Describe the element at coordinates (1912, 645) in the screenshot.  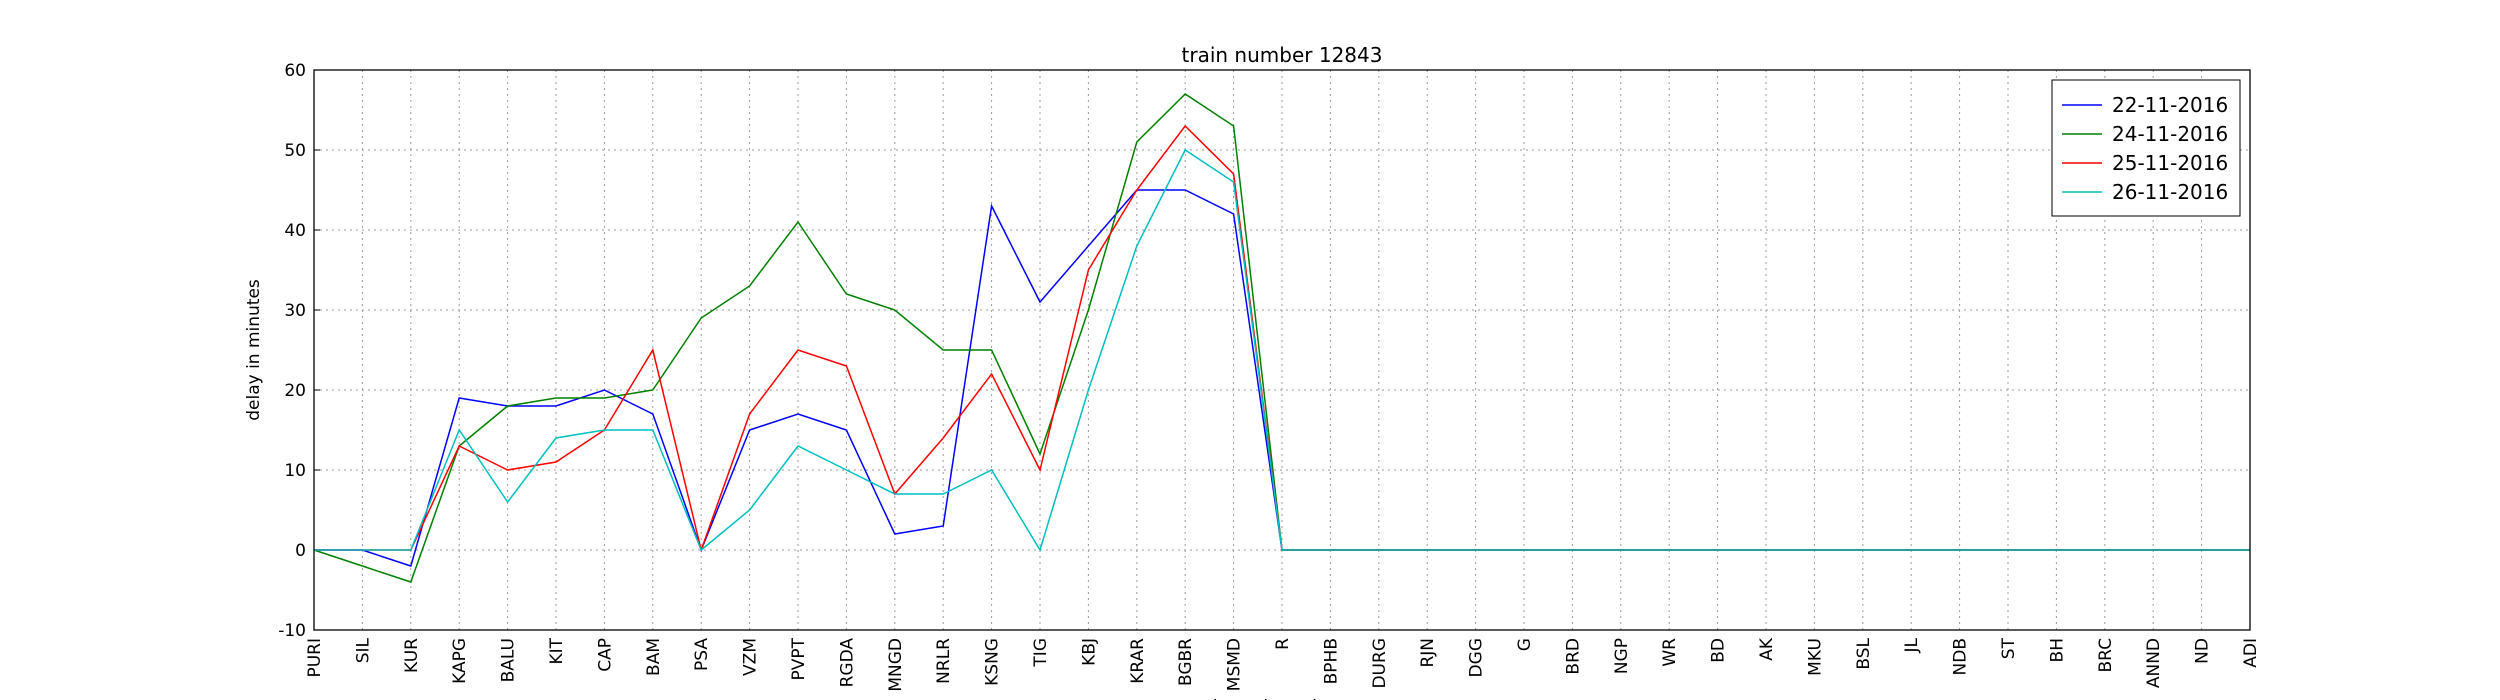
I see `x-tick-label: JL` at that location.